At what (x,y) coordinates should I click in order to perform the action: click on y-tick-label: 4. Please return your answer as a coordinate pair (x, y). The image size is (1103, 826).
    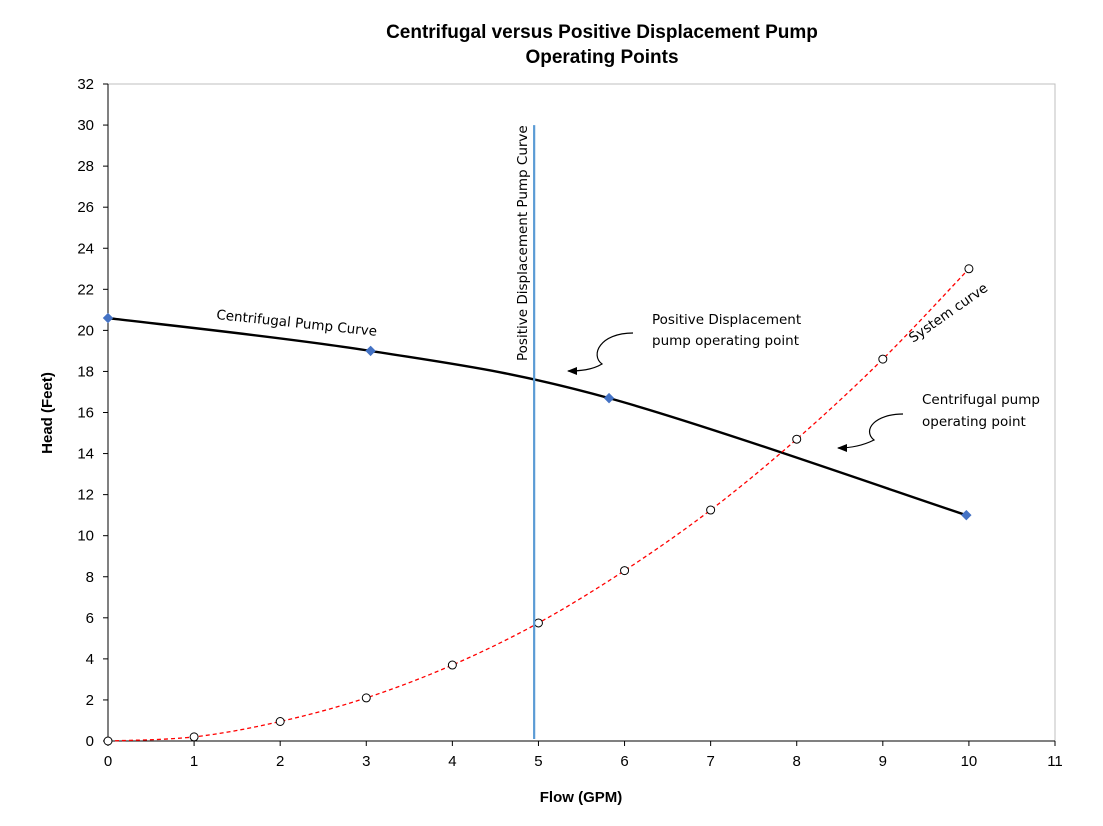
    Looking at the image, I should click on (90, 659).